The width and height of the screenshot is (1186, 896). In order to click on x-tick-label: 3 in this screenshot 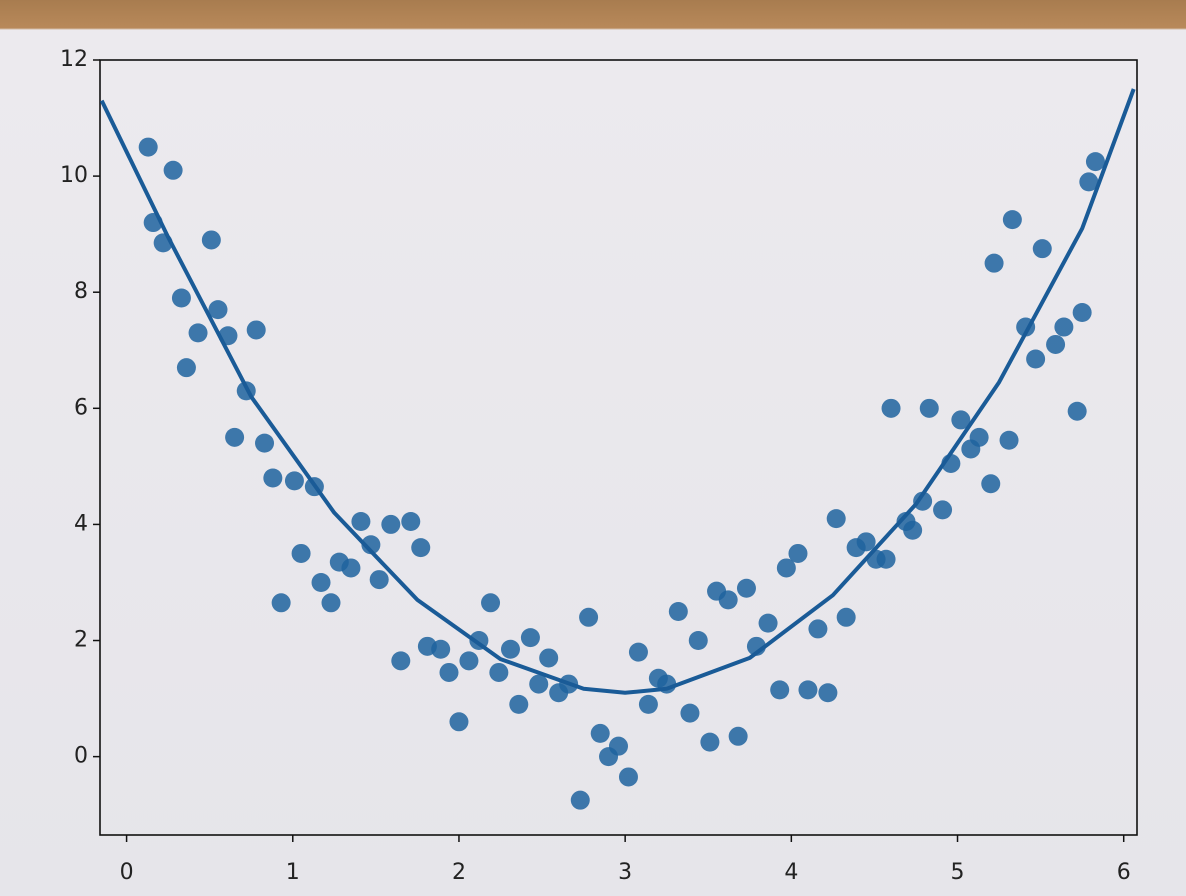, I will do `click(625, 872)`.